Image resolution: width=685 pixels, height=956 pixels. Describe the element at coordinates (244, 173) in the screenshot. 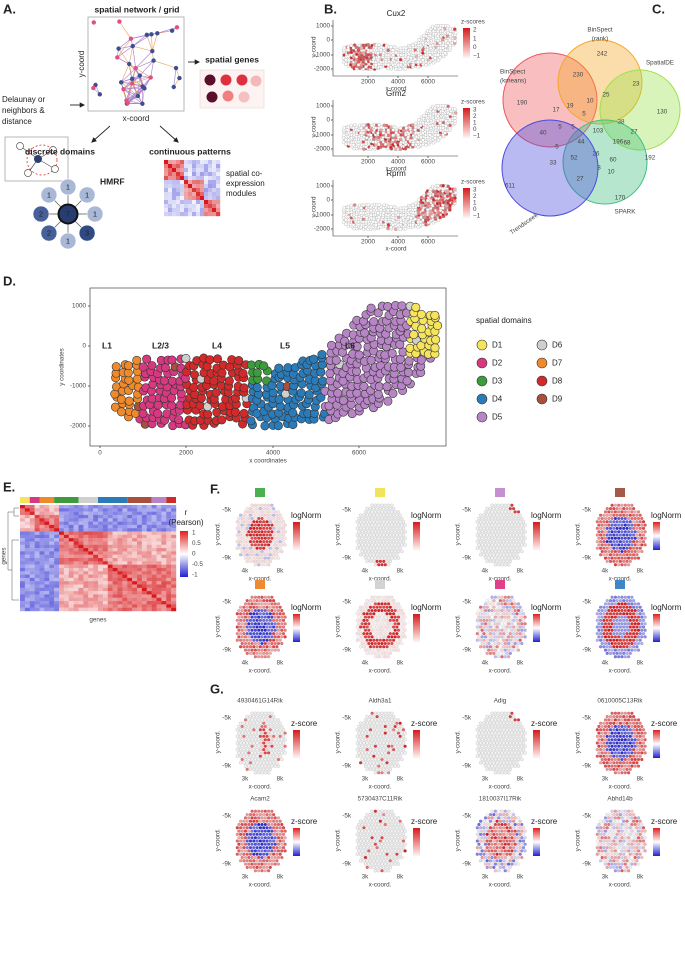

I see `modules-text: spatial co-` at that location.